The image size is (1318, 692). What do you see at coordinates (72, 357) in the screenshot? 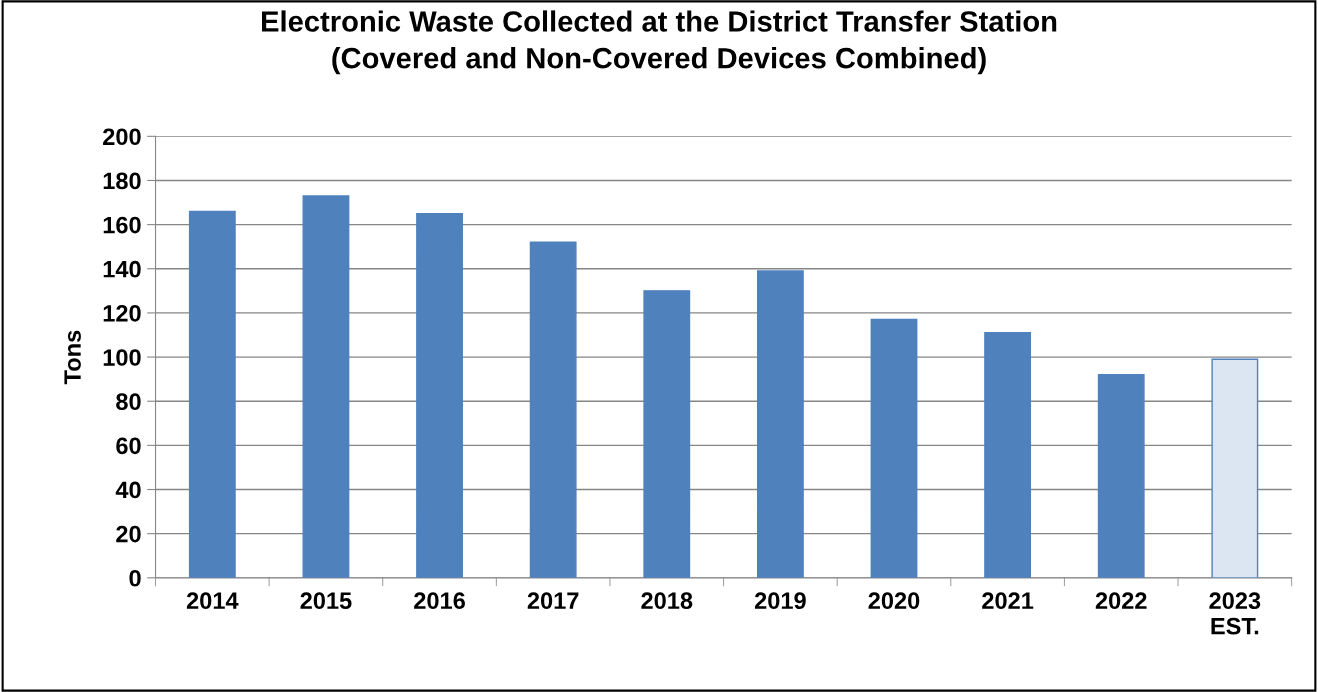
I see `y-axis-title: Tons` at bounding box center [72, 357].